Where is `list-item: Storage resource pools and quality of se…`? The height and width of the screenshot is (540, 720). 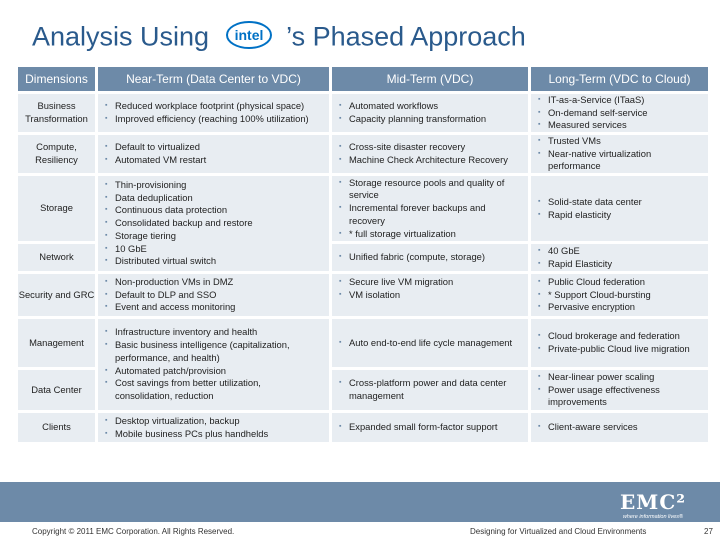
list-item: Storage resource pools and quality of se… is located at coordinates (426, 190).